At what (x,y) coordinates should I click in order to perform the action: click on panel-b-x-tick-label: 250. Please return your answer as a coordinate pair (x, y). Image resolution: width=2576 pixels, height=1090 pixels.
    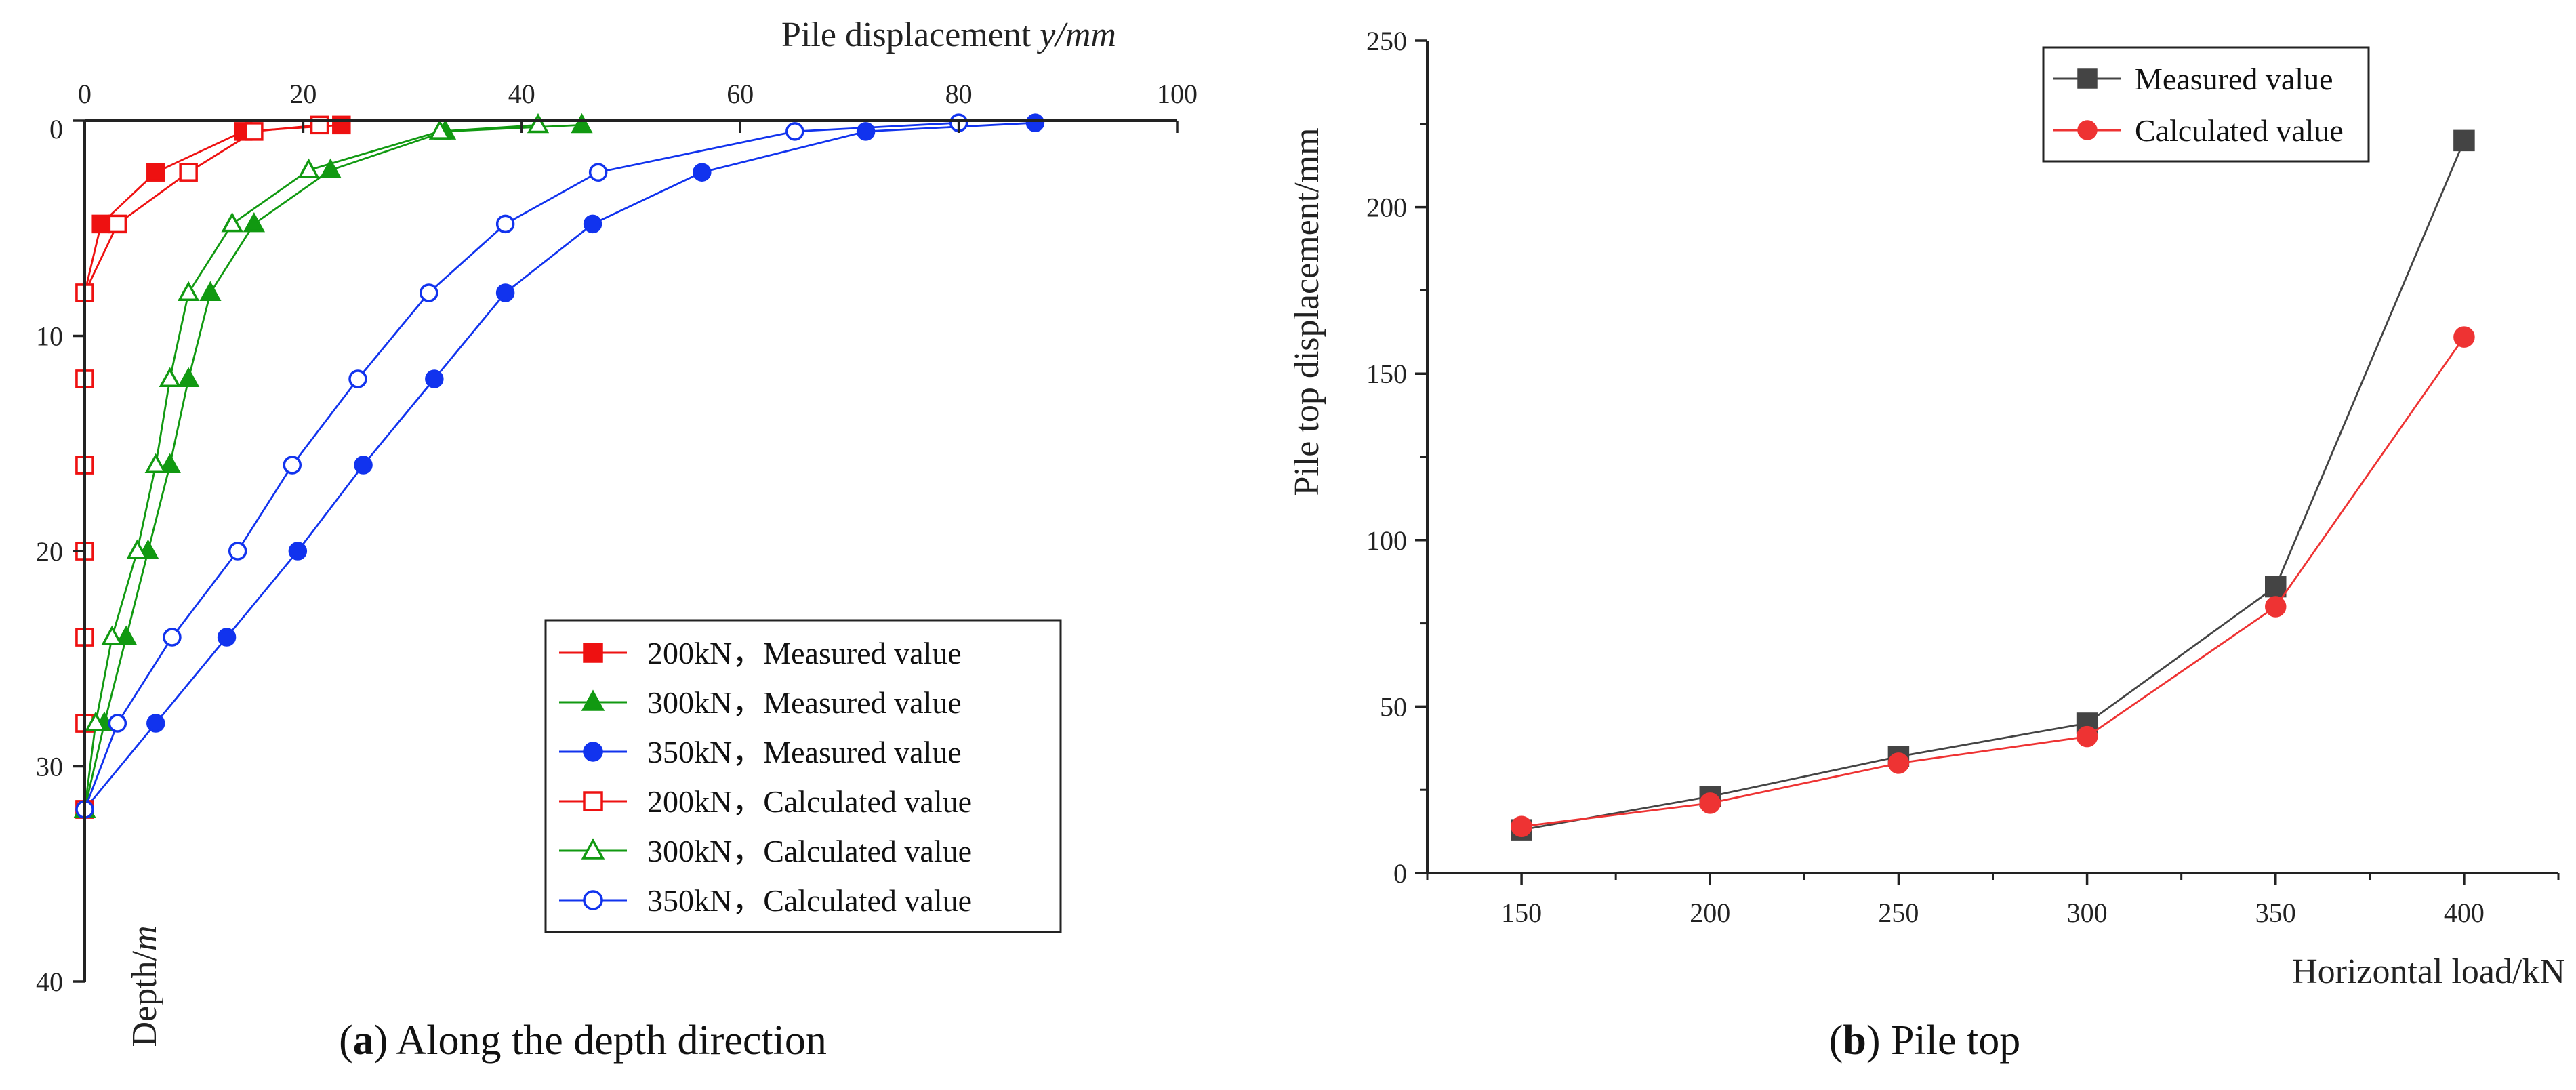
    Looking at the image, I should click on (1899, 913).